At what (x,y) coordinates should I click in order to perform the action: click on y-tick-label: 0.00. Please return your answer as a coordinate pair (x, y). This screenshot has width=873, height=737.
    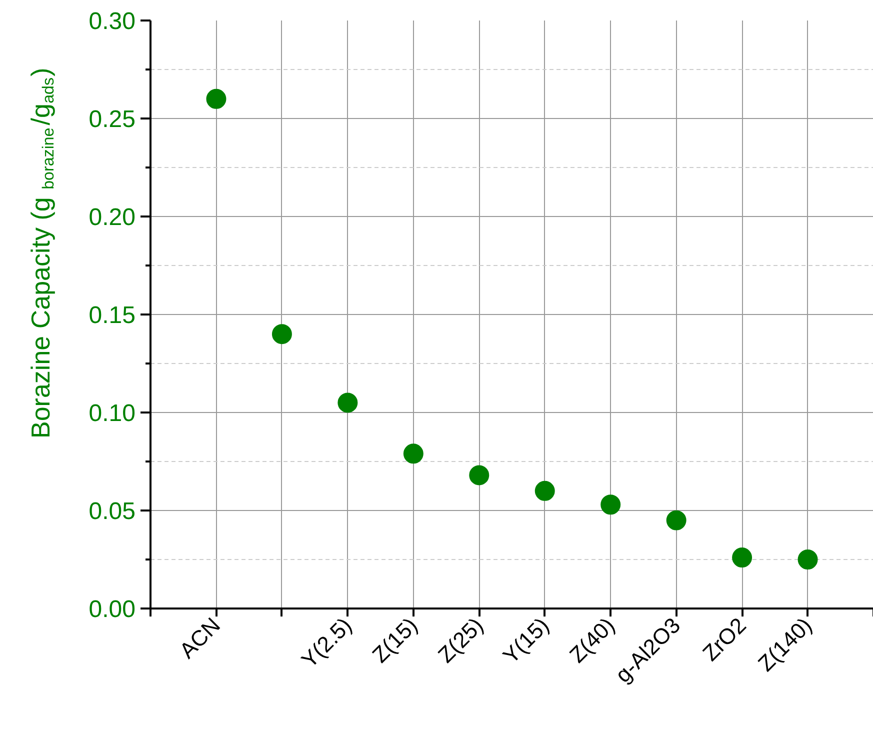
    Looking at the image, I should click on (112, 609).